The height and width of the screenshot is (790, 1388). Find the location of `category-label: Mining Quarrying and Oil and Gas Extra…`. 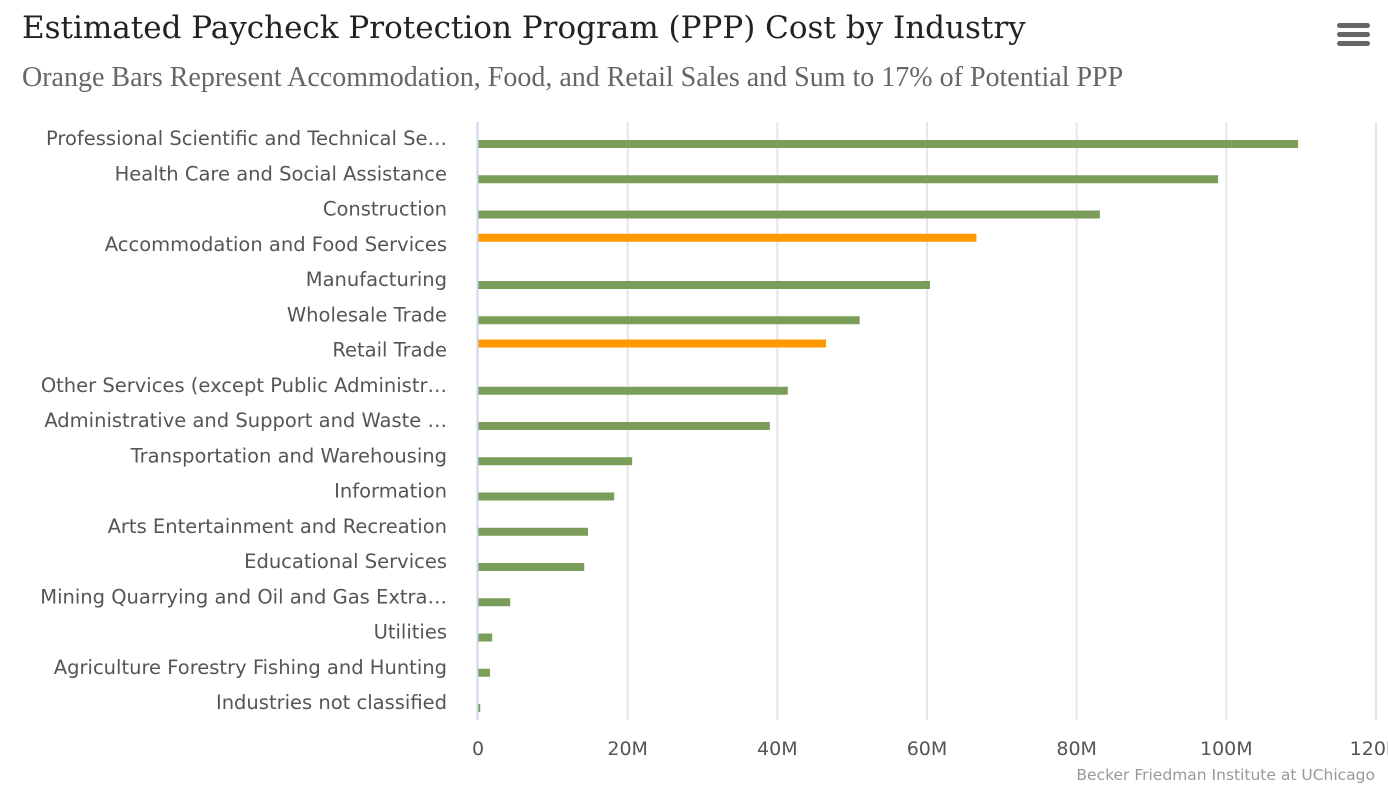

category-label: Mining Quarrying and Oil and Gas Extra… is located at coordinates (243, 596).